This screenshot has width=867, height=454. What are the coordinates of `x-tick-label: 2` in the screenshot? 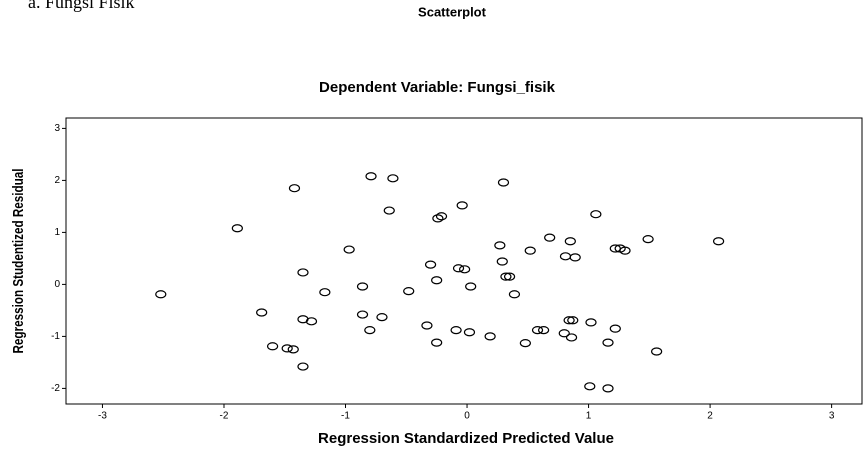 It's located at (710, 416).